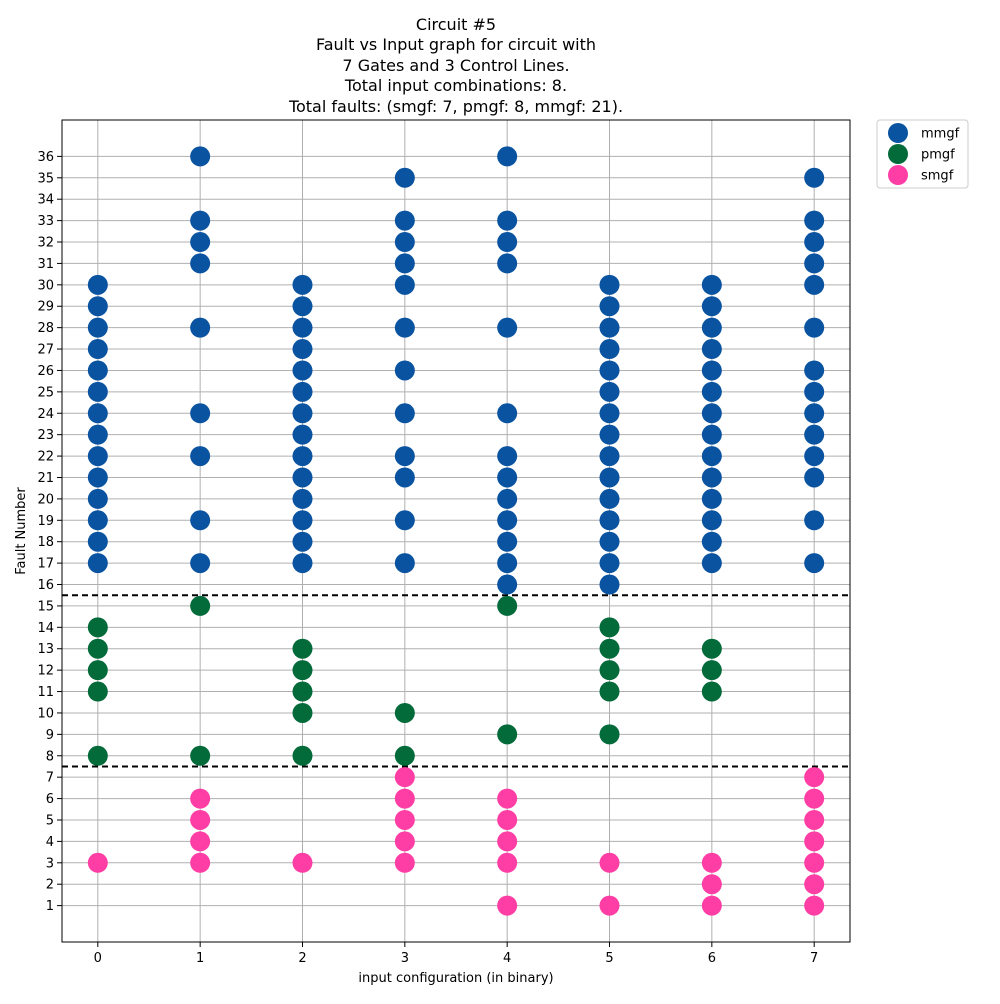 This screenshot has height=1004, width=1000. I want to click on x-tick-label: 1, so click(200, 958).